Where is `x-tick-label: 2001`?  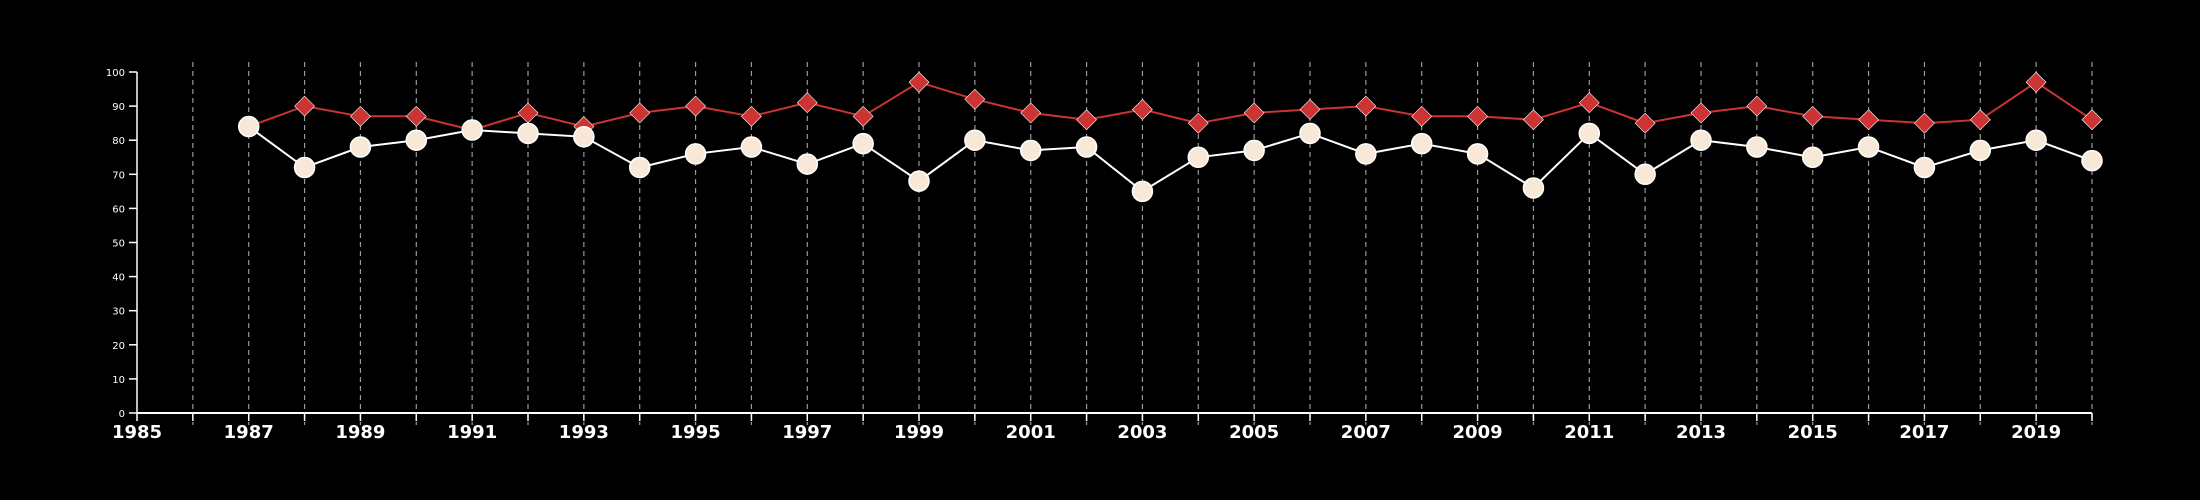
x-tick-label: 2001 is located at coordinates (1031, 432).